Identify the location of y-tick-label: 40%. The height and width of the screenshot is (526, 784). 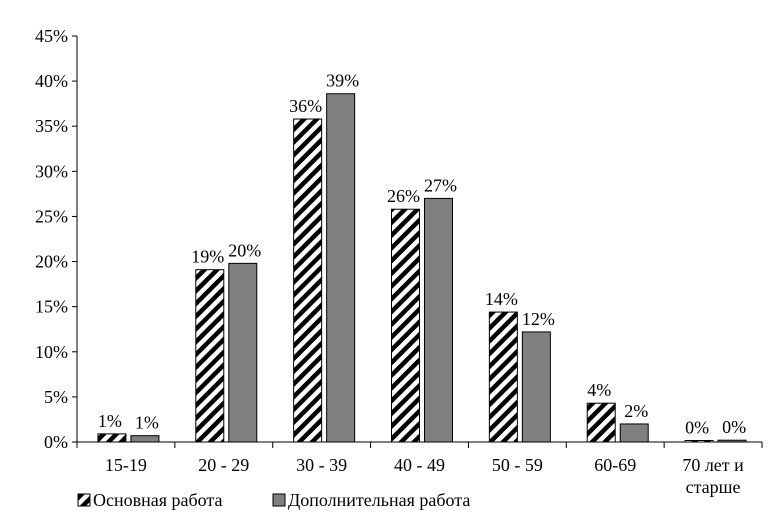
(51, 81).